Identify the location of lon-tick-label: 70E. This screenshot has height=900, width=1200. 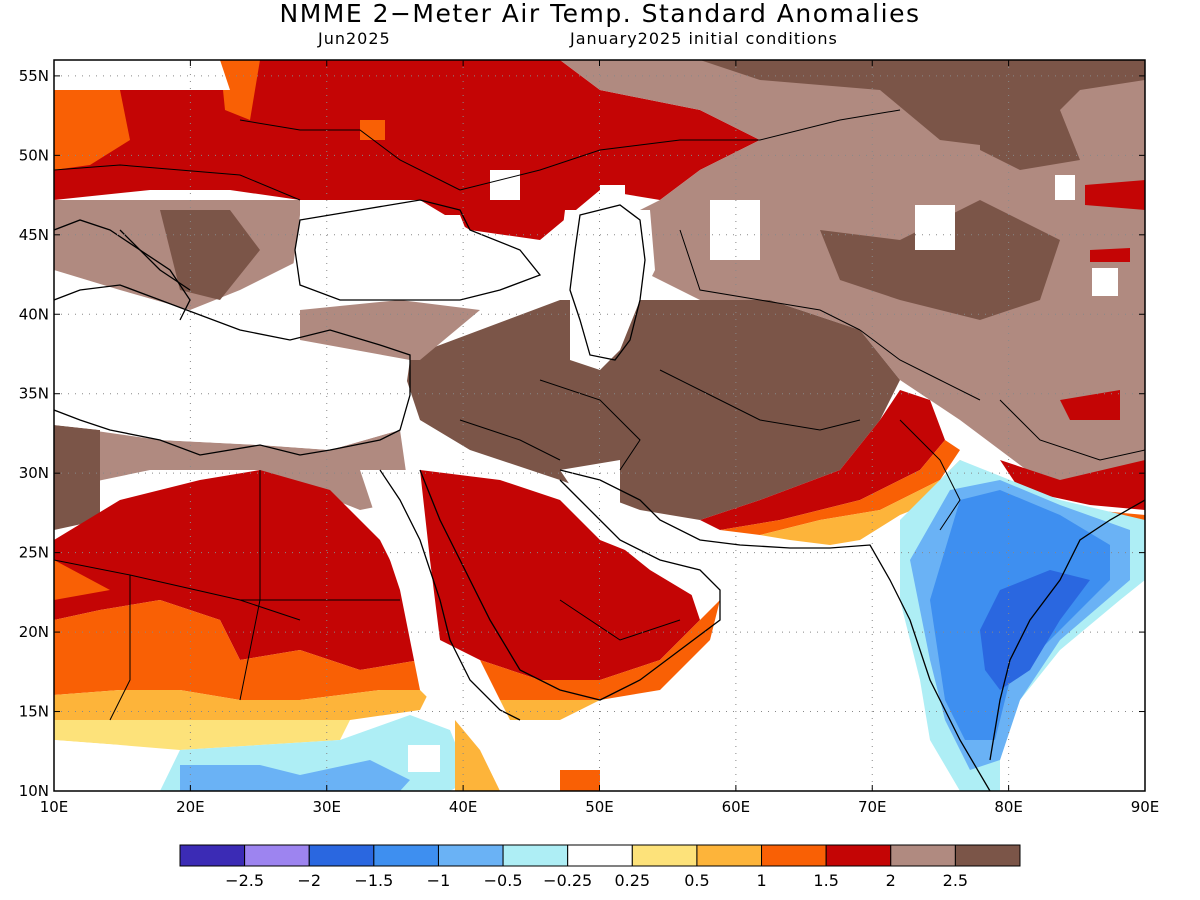
(872, 807).